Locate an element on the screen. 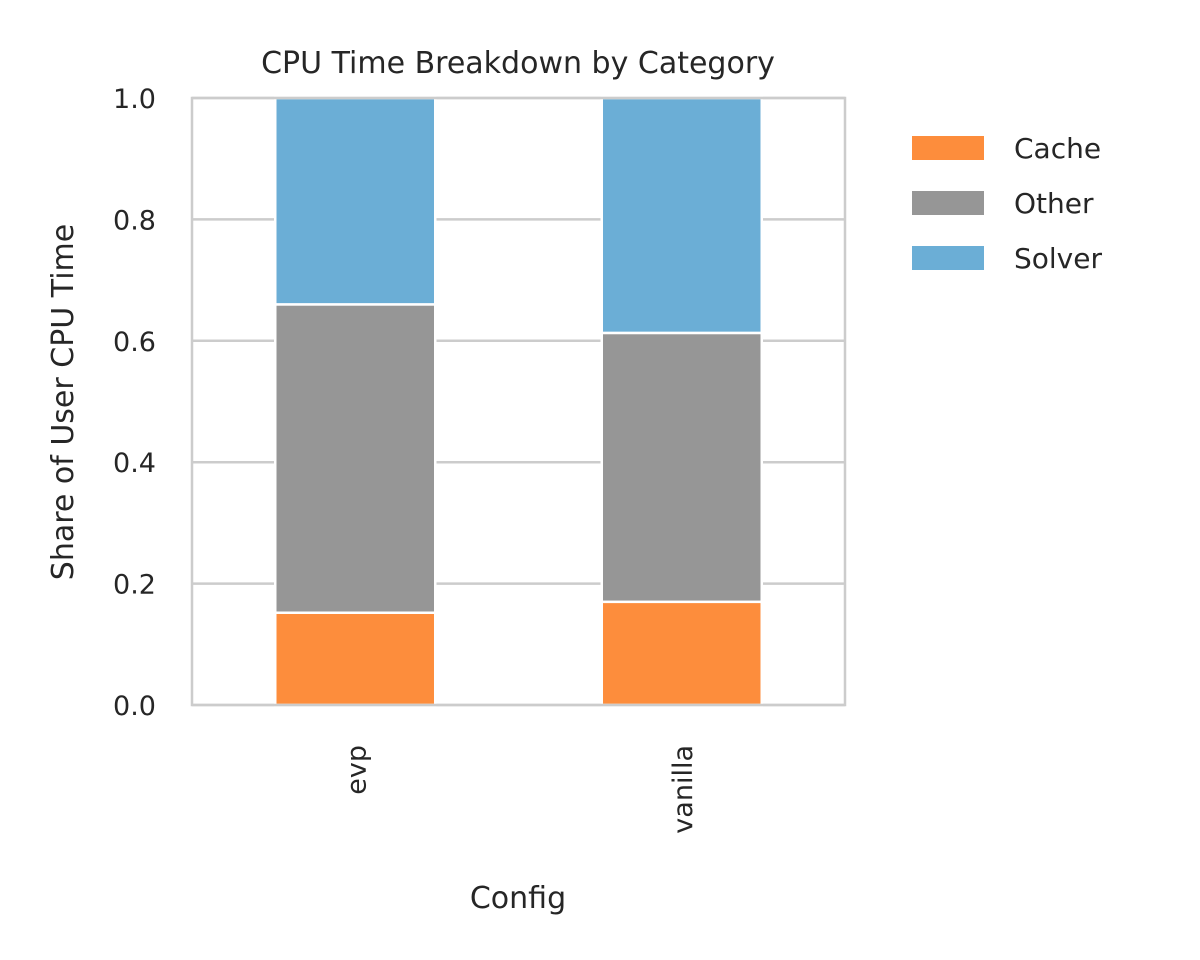 The width and height of the screenshot is (1200, 960). bar-vanilla-other is located at coordinates (681, 467).